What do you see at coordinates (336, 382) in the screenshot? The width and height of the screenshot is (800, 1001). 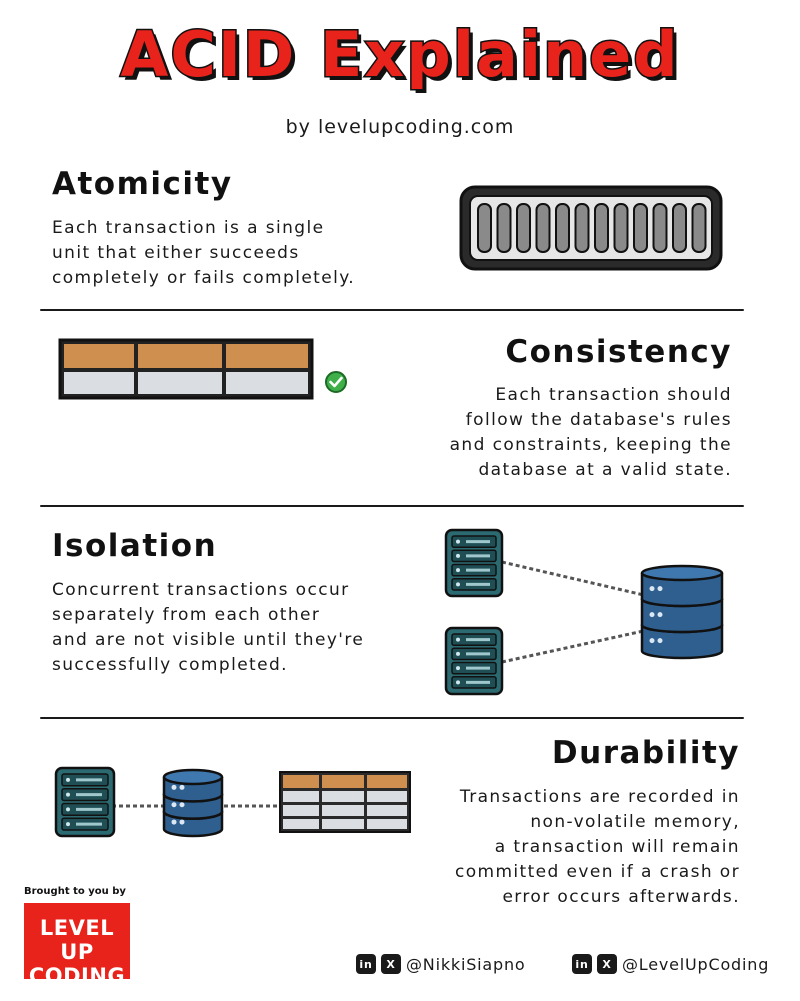 I see `check-icon` at bounding box center [336, 382].